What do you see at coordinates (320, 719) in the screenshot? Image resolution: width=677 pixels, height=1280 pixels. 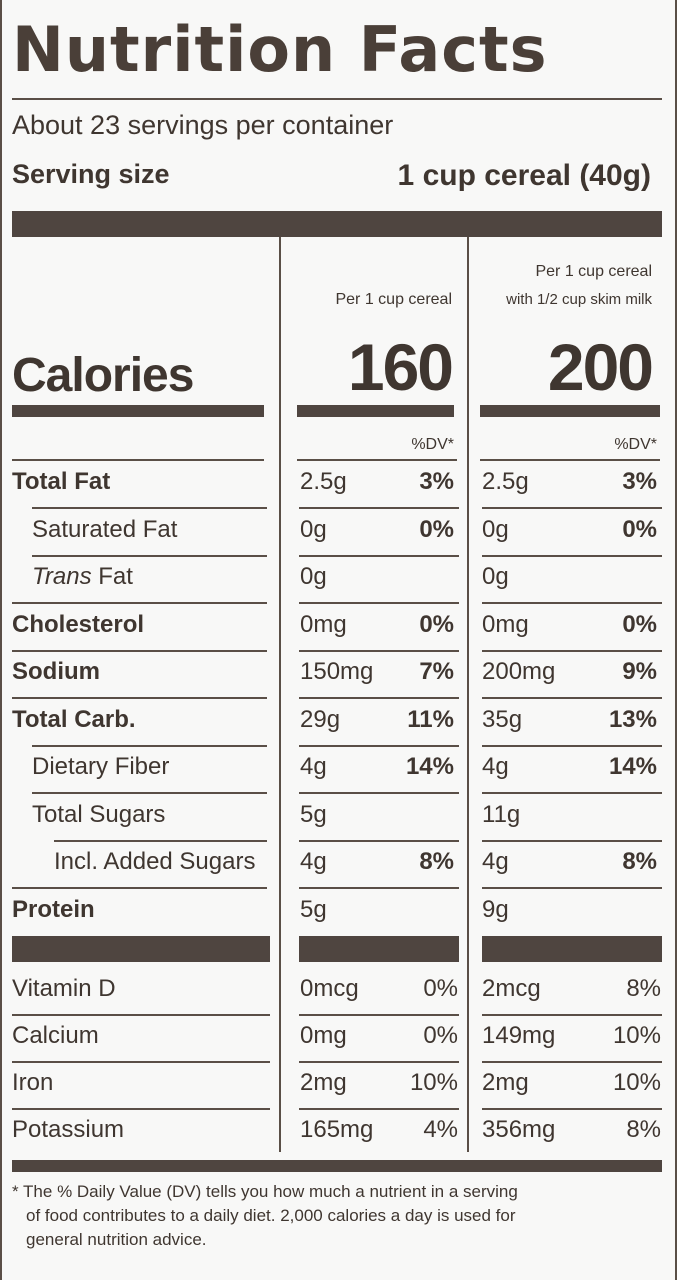 I see `col1-amount: 29g` at bounding box center [320, 719].